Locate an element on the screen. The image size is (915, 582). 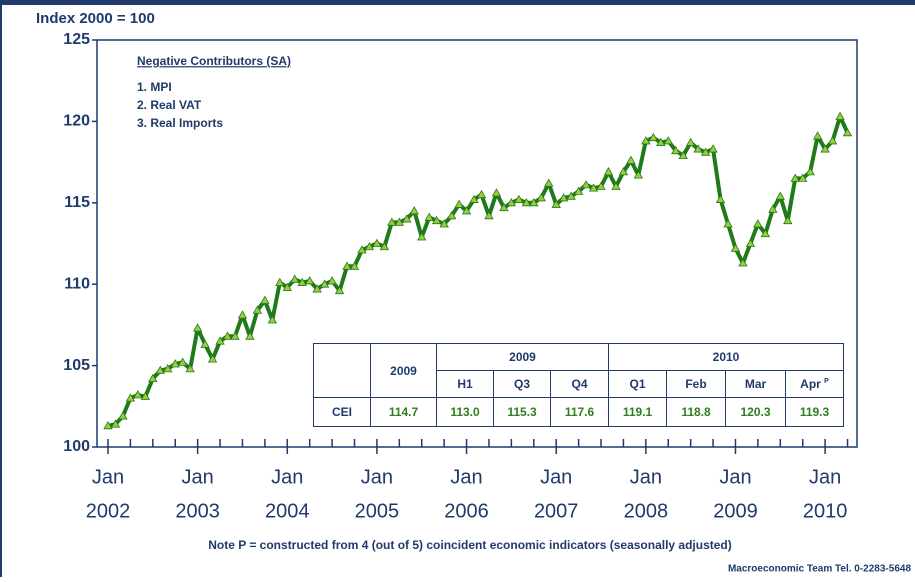
x-tick-sublabel: 2009 is located at coordinates (735, 511).